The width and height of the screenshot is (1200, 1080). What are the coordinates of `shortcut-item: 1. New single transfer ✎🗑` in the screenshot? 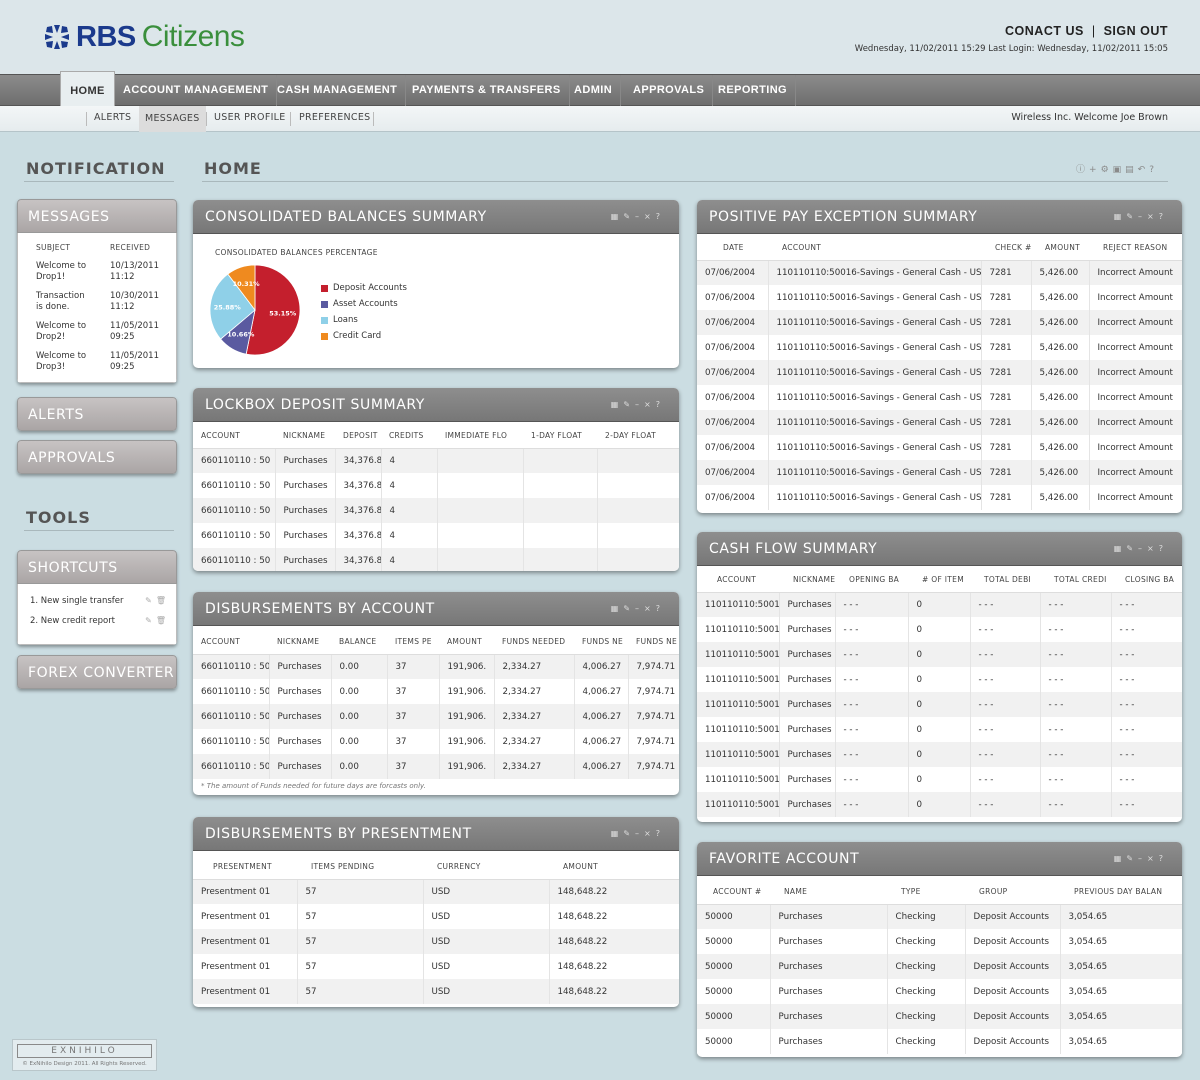 It's located at (100, 606).